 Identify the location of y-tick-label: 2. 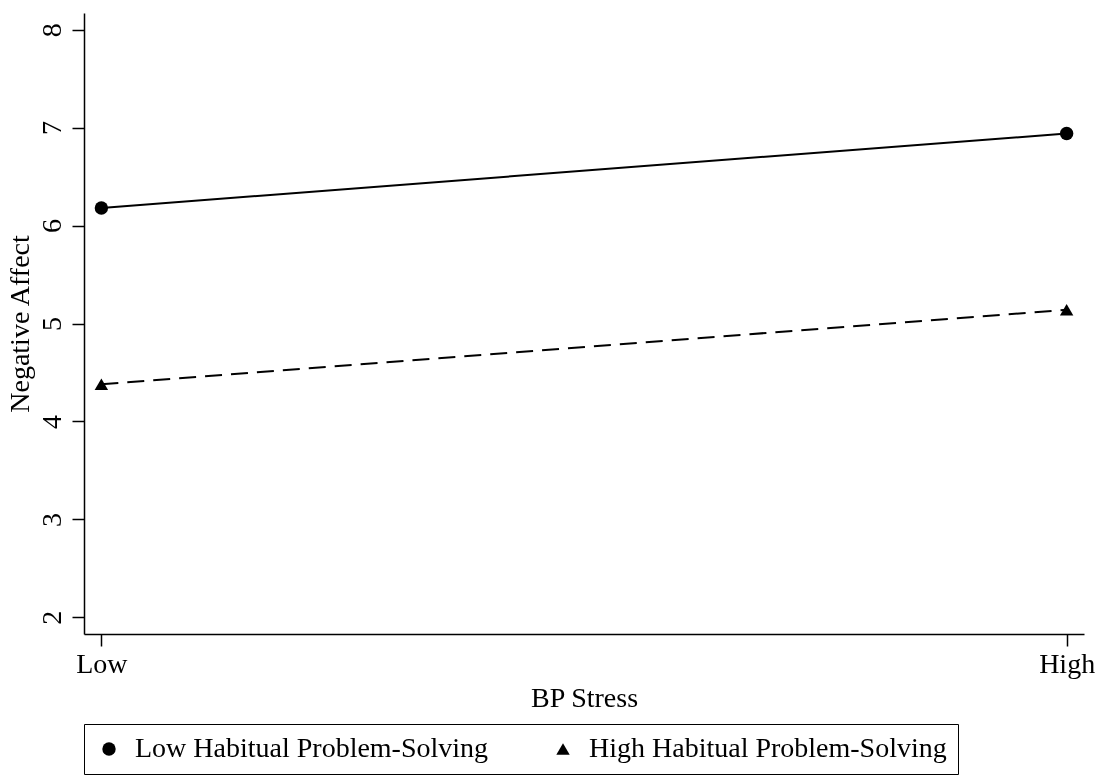
(51, 617).